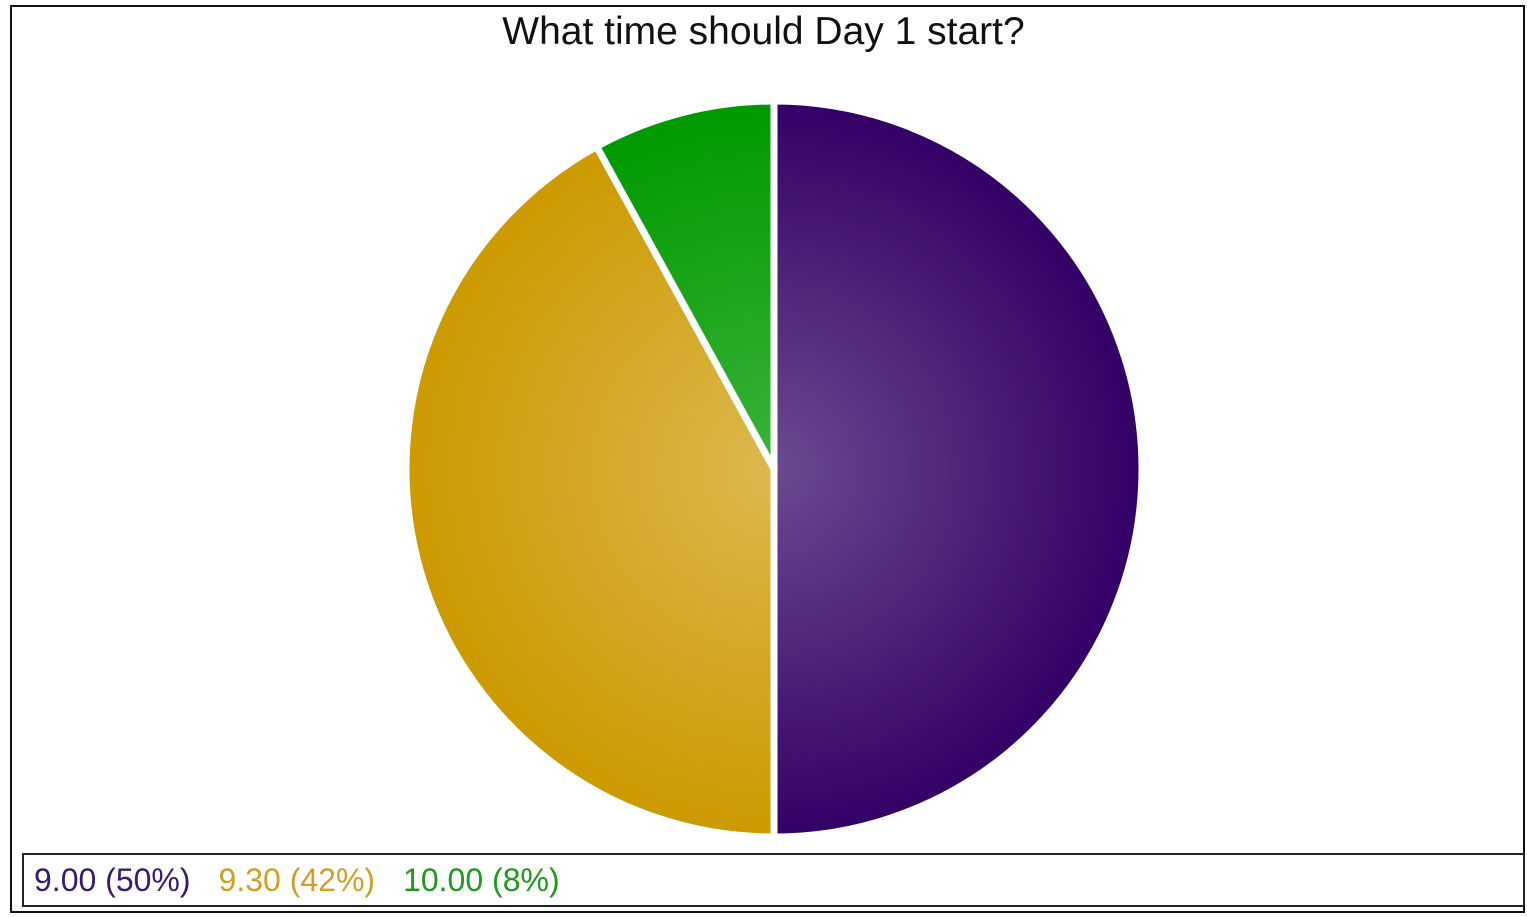 The height and width of the screenshot is (917, 1527). Describe the element at coordinates (481, 879) in the screenshot. I see `legend-item-2: 10.00 (8%)` at that location.